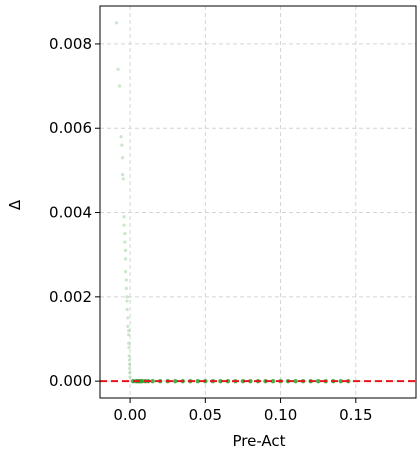 The width and height of the screenshot is (418, 454). What do you see at coordinates (205, 415) in the screenshot?
I see `x-tick-label: 0.05` at bounding box center [205, 415].